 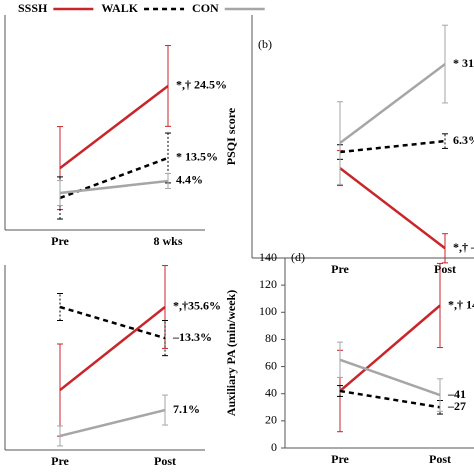 I want to click on annotation: –13.3%, so click(x=192, y=337).